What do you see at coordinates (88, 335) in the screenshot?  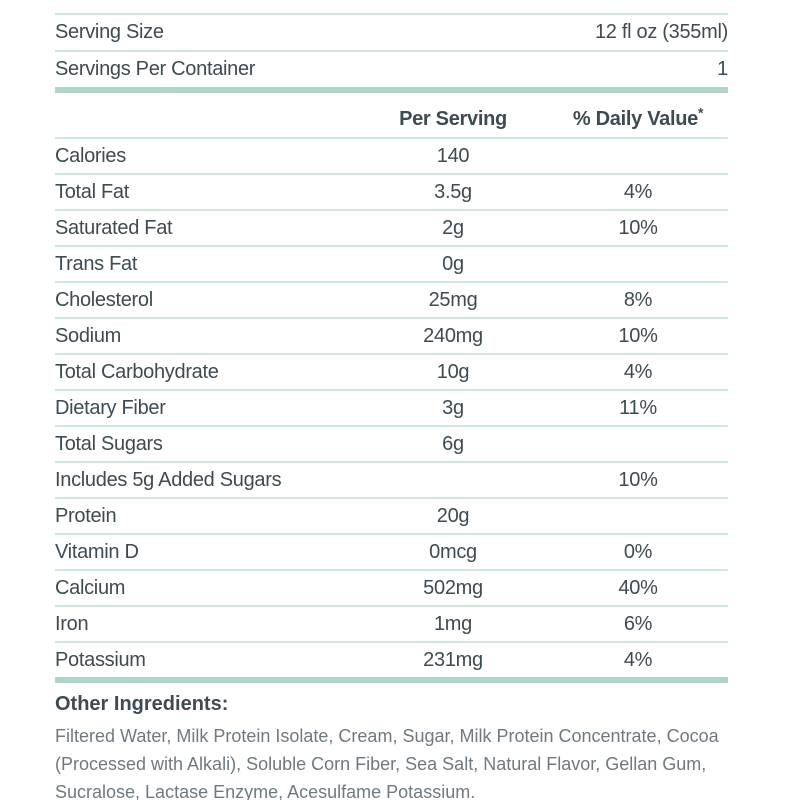 I see `nutrient-label: Sodium` at bounding box center [88, 335].